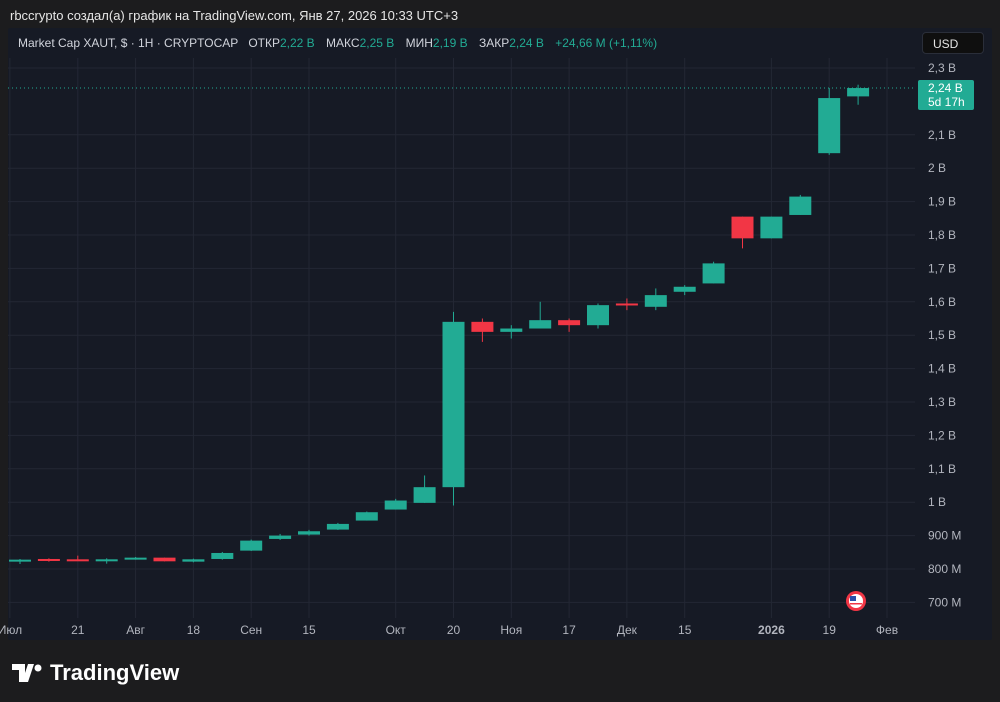 This screenshot has height=702, width=1000. I want to click on time-tick-label: 21, so click(78, 630).